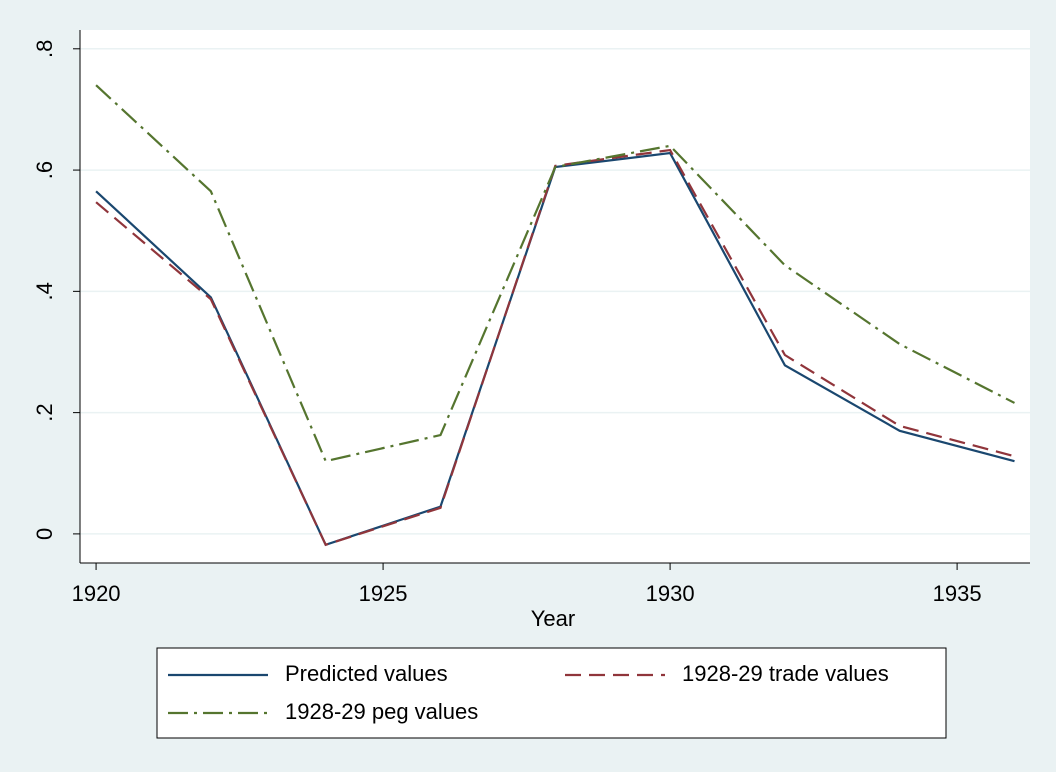 The width and height of the screenshot is (1056, 772). Describe the element at coordinates (670, 593) in the screenshot. I see `x-tick-label: 1930` at that location.